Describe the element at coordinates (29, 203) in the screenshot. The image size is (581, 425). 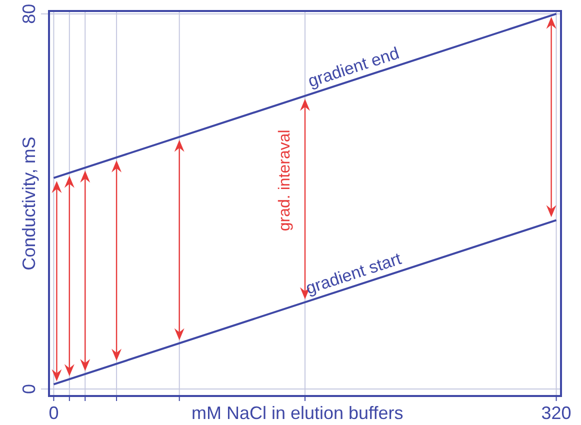
I see `y-axis-title: Conductivity, mS` at that location.